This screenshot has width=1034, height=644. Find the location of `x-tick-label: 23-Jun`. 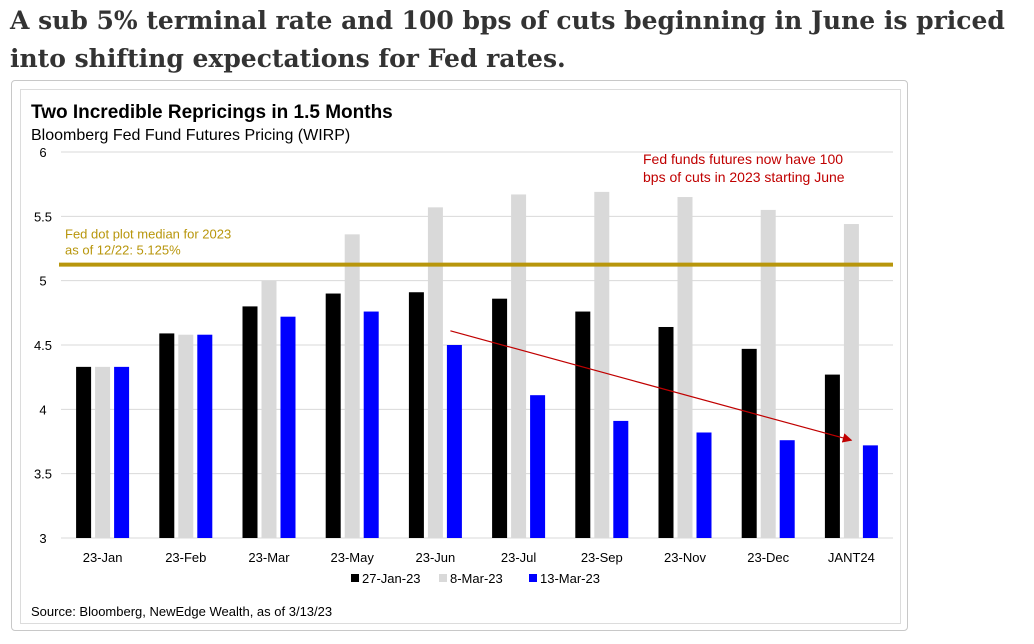

x-tick-label: 23-Jun is located at coordinates (436, 557).